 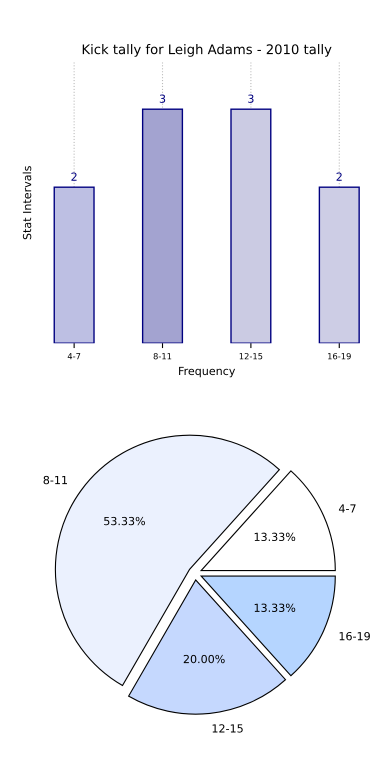 I want to click on slice-label: 4-7, so click(x=347, y=508).